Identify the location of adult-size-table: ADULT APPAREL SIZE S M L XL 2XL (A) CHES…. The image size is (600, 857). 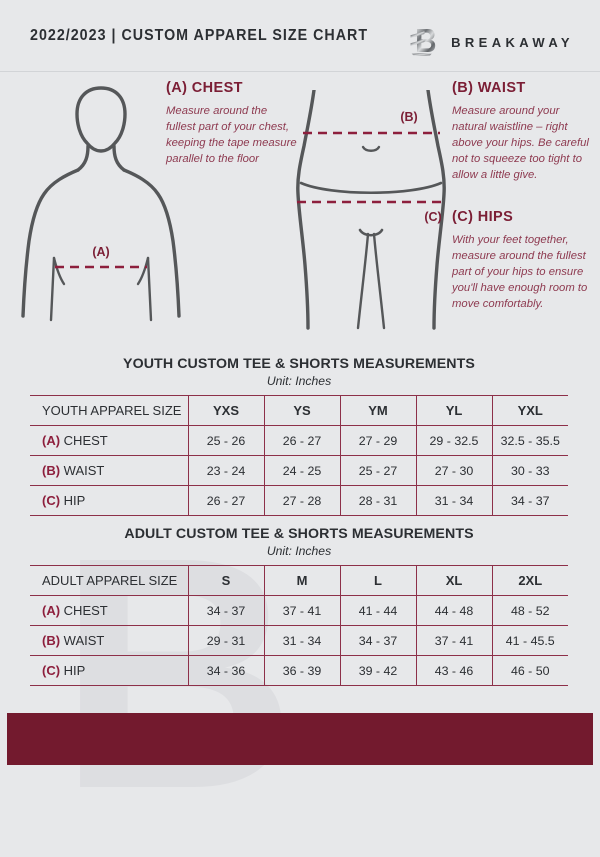
(299, 625).